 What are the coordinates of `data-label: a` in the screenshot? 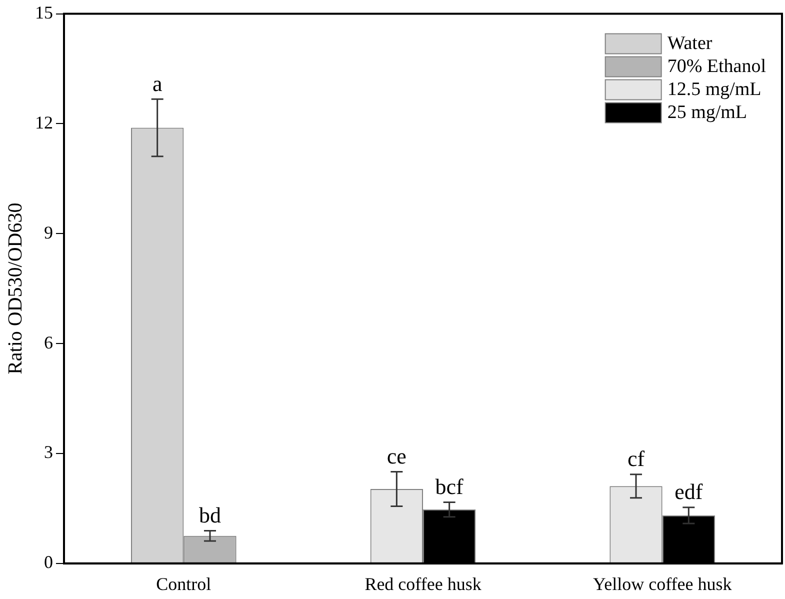 It's located at (157, 83).